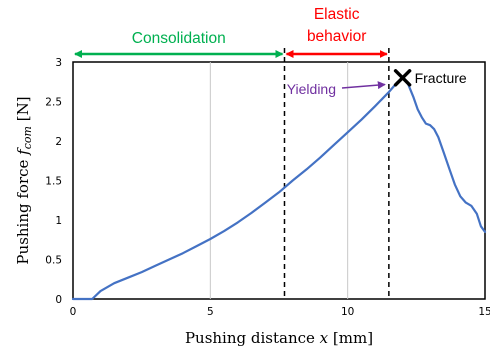 This screenshot has width=490, height=351. What do you see at coordinates (280, 312) in the screenshot?
I see `x-tick-labels: 0 5 10 15` at bounding box center [280, 312].